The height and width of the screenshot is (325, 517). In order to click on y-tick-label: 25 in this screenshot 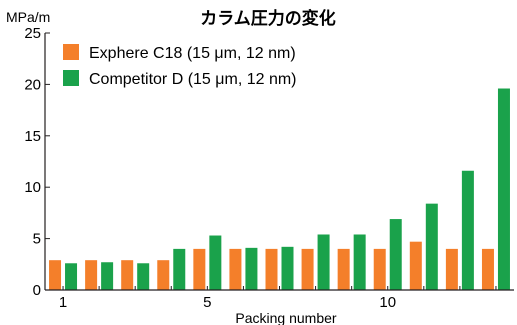, I will do `click(32, 33)`.